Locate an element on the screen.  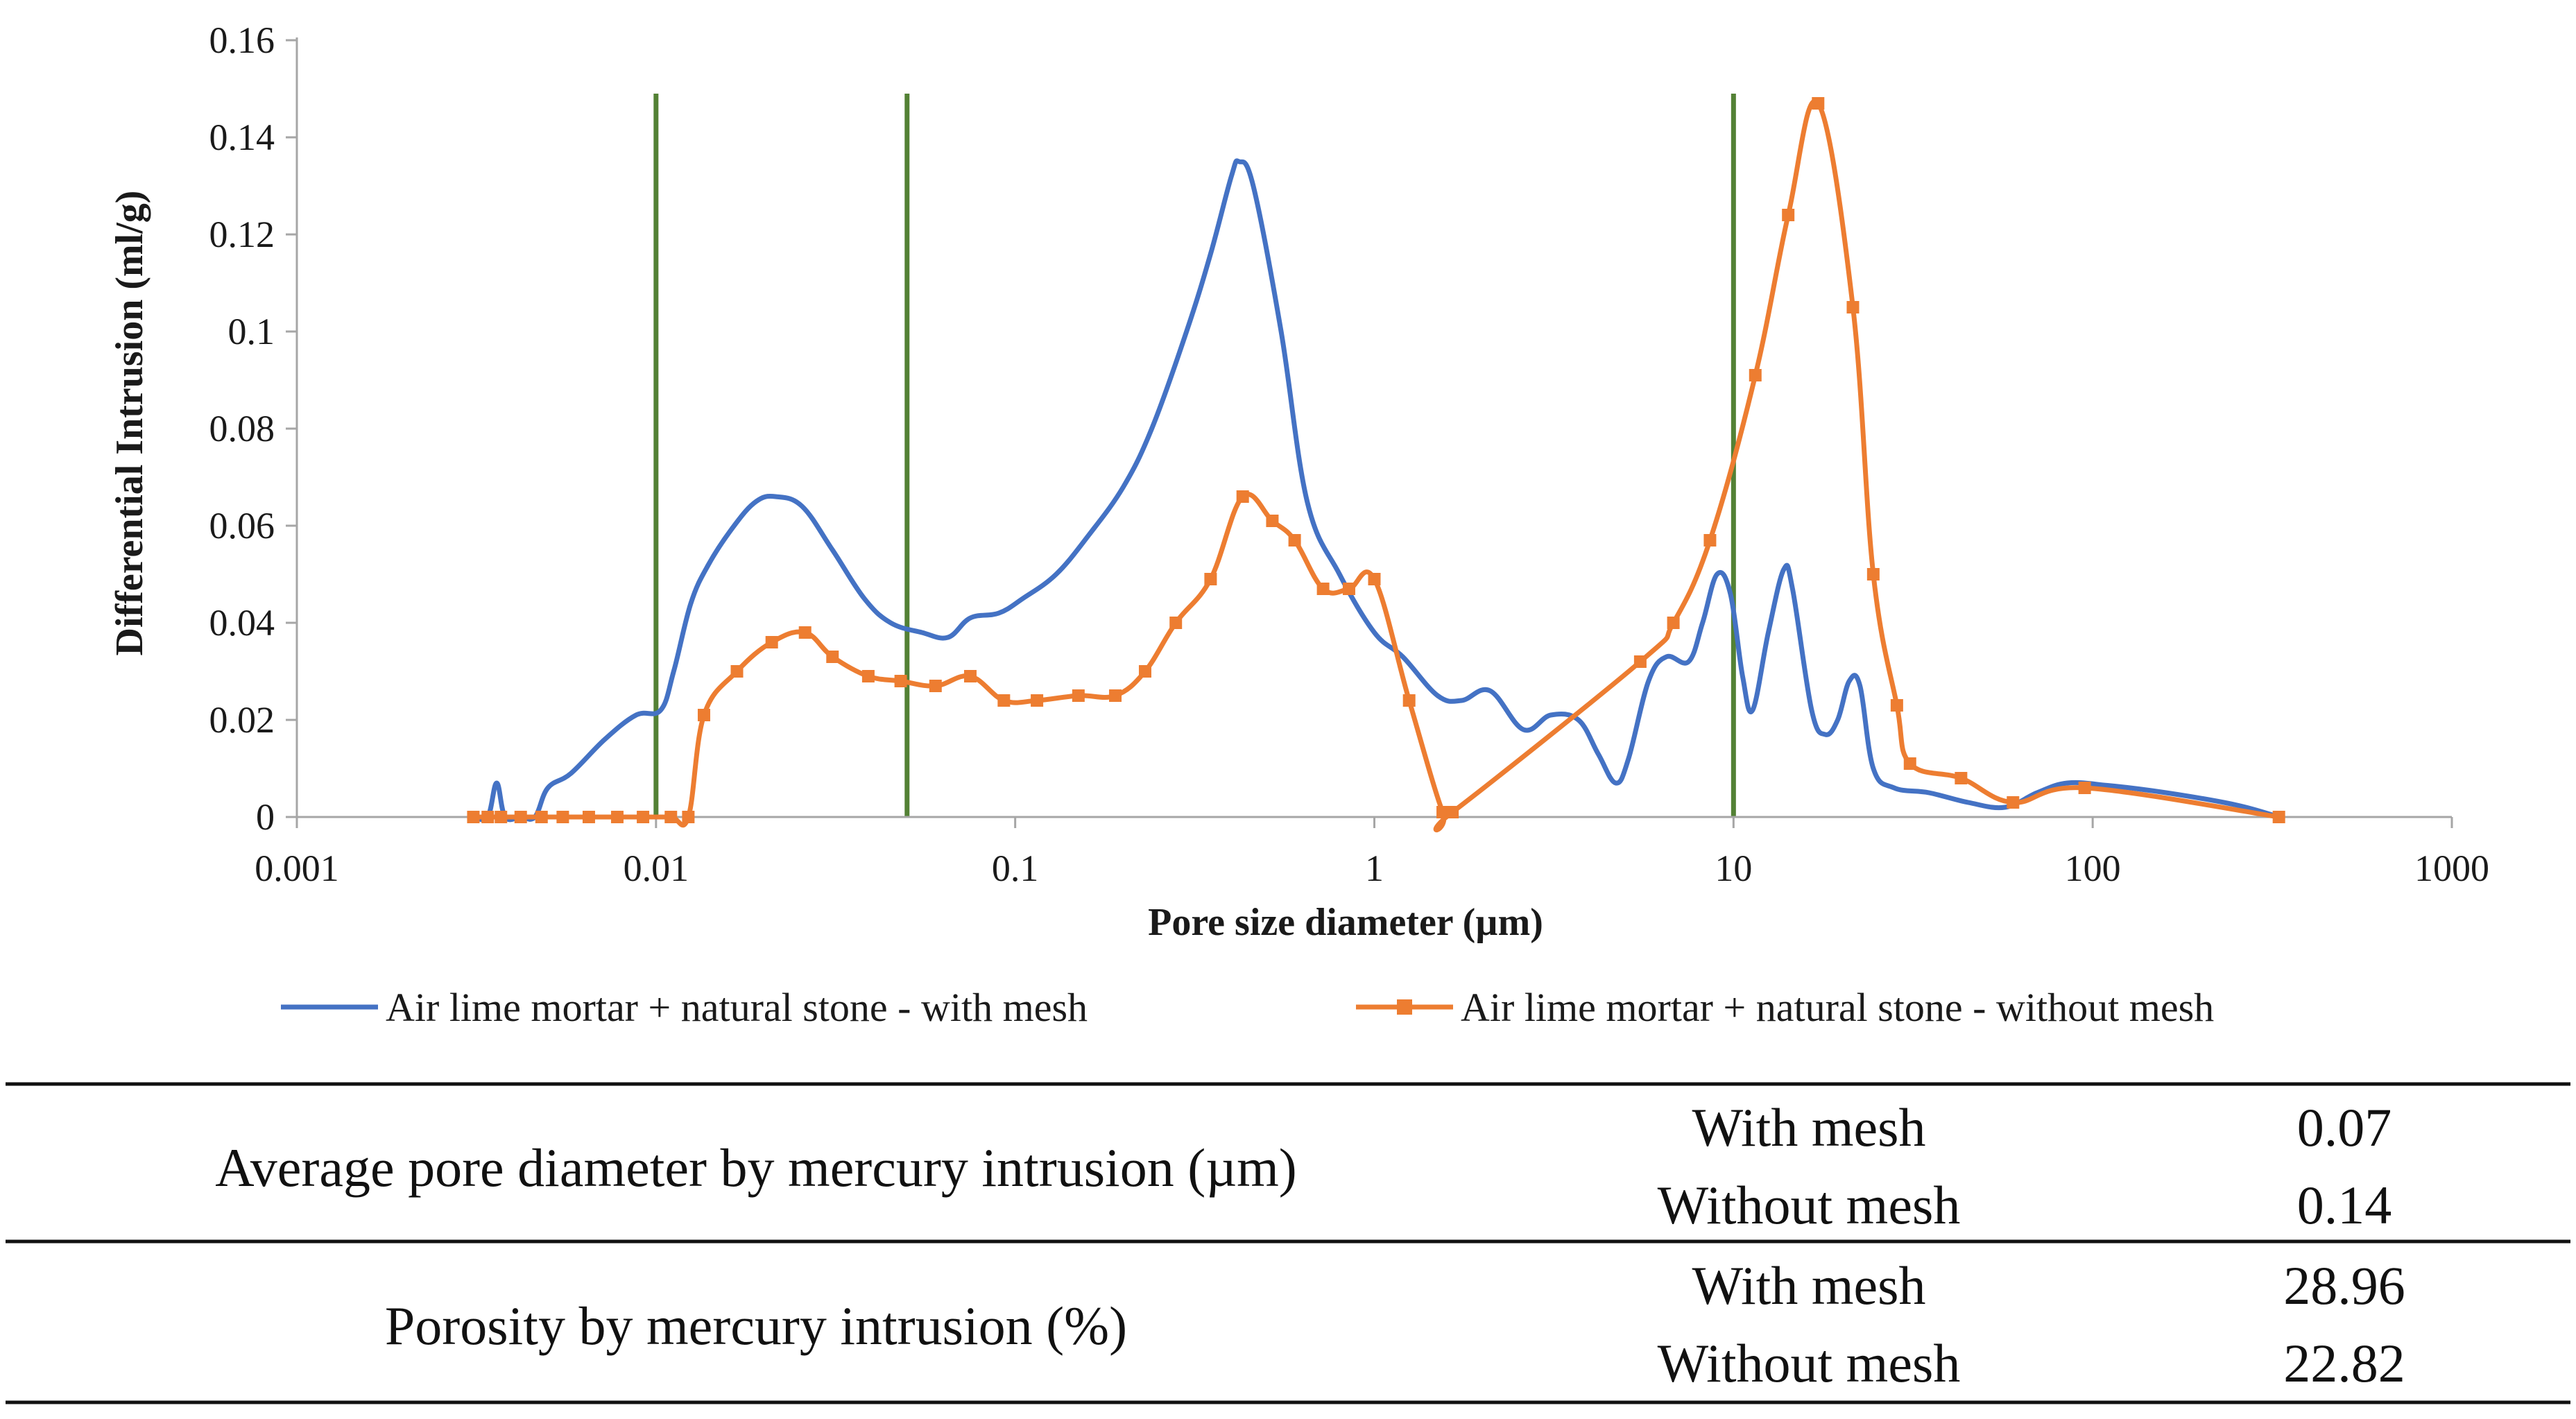
y-tick-label: 0.1 is located at coordinates (251, 331).